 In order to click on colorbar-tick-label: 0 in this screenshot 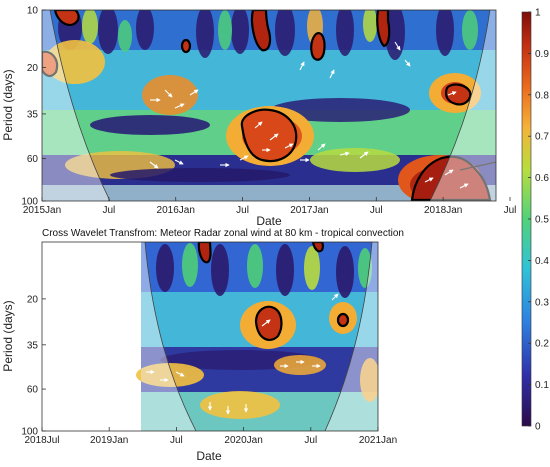, I will do `click(538, 427)`.